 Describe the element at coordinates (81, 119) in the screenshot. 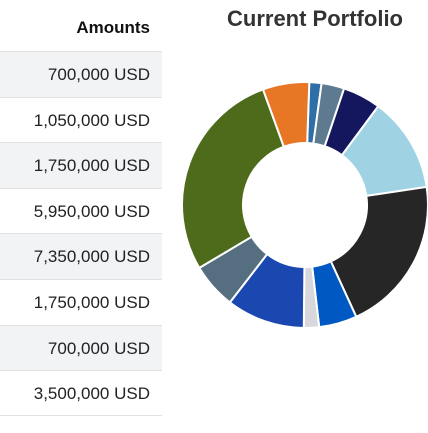

I see `amount-row: 1,050,000 USD` at that location.